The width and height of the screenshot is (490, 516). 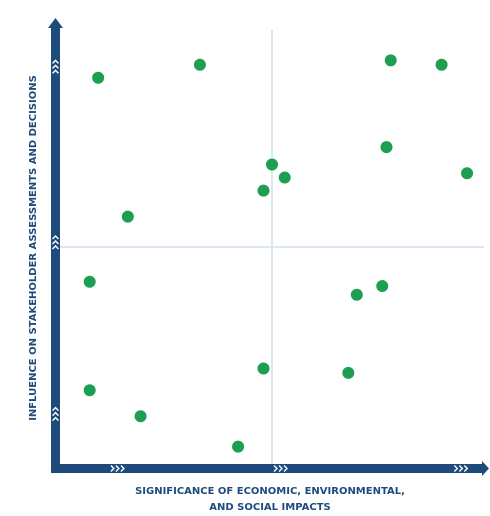 What do you see at coordinates (55, 66) in the screenshot?
I see `y-axis-chevrons-end` at bounding box center [55, 66].